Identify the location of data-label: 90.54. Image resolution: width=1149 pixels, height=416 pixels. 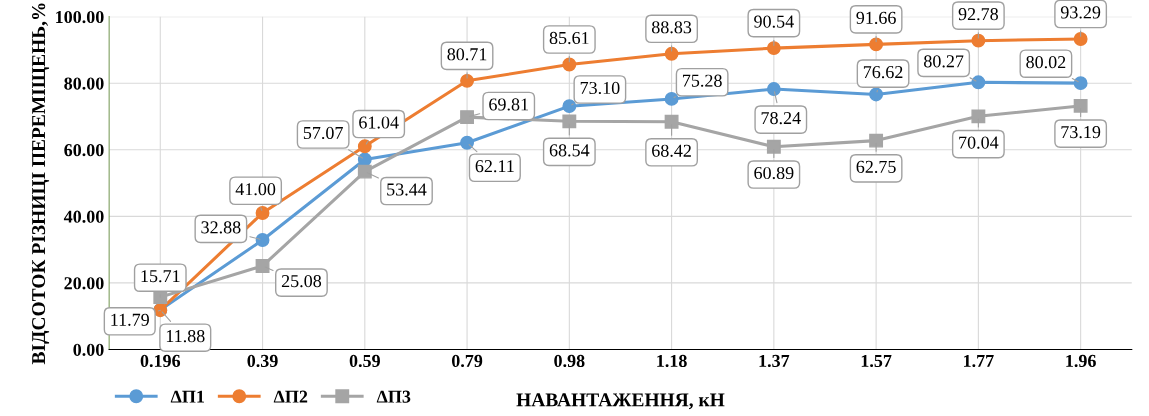
(774, 21).